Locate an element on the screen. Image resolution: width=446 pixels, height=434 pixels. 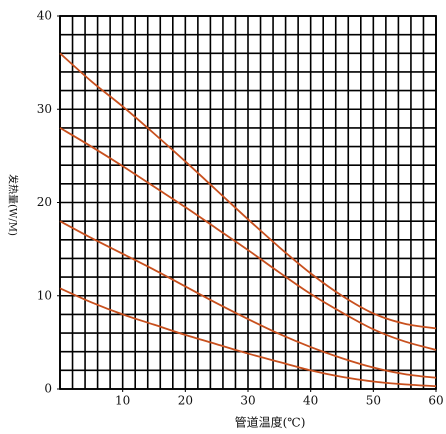
x-tick-label: 40 is located at coordinates (310, 401).